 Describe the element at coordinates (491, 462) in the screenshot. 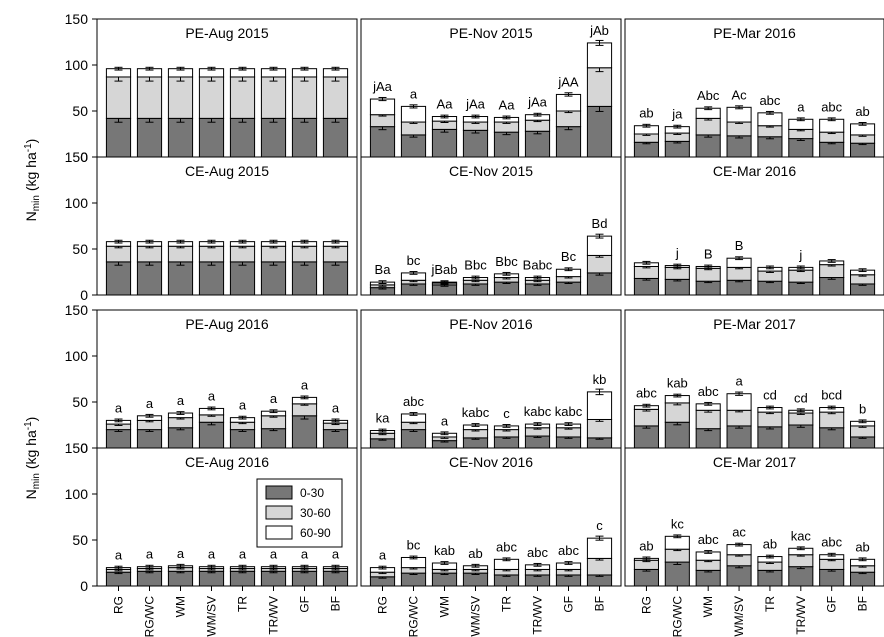

I see `panel-title: CE-Nov 2016` at that location.